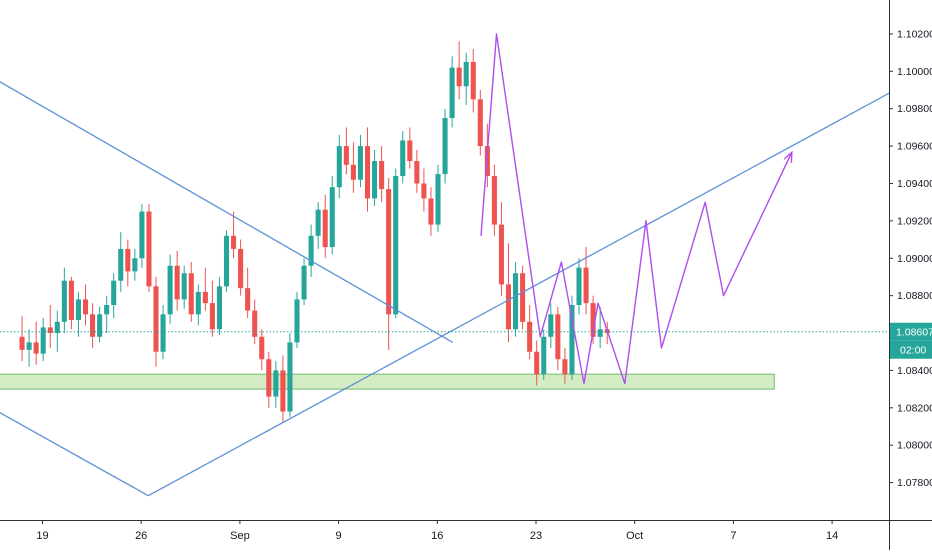 The width and height of the screenshot is (932, 555). Describe the element at coordinates (832, 536) in the screenshot. I see `x-tick-label: 14` at that location.